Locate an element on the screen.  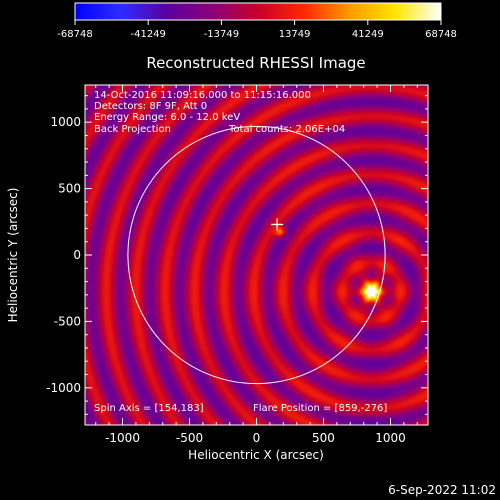
method-text: Back Projection is located at coordinates (132, 129).